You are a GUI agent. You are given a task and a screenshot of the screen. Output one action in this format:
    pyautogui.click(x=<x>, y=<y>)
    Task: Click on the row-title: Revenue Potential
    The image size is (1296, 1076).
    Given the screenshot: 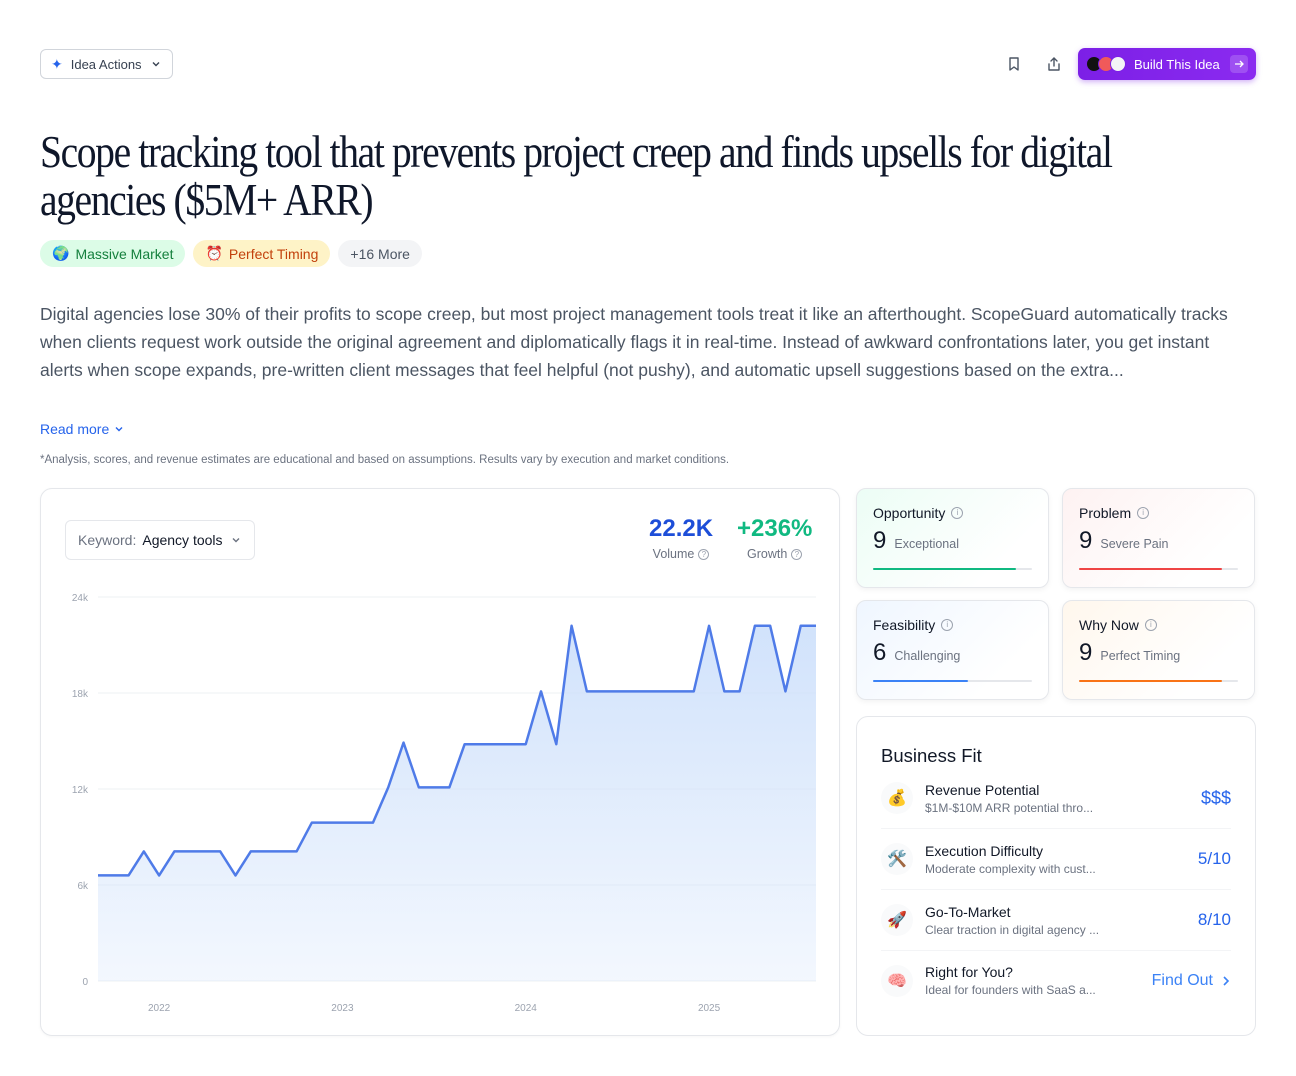 What is the action you would take?
    pyautogui.click(x=982, y=789)
    